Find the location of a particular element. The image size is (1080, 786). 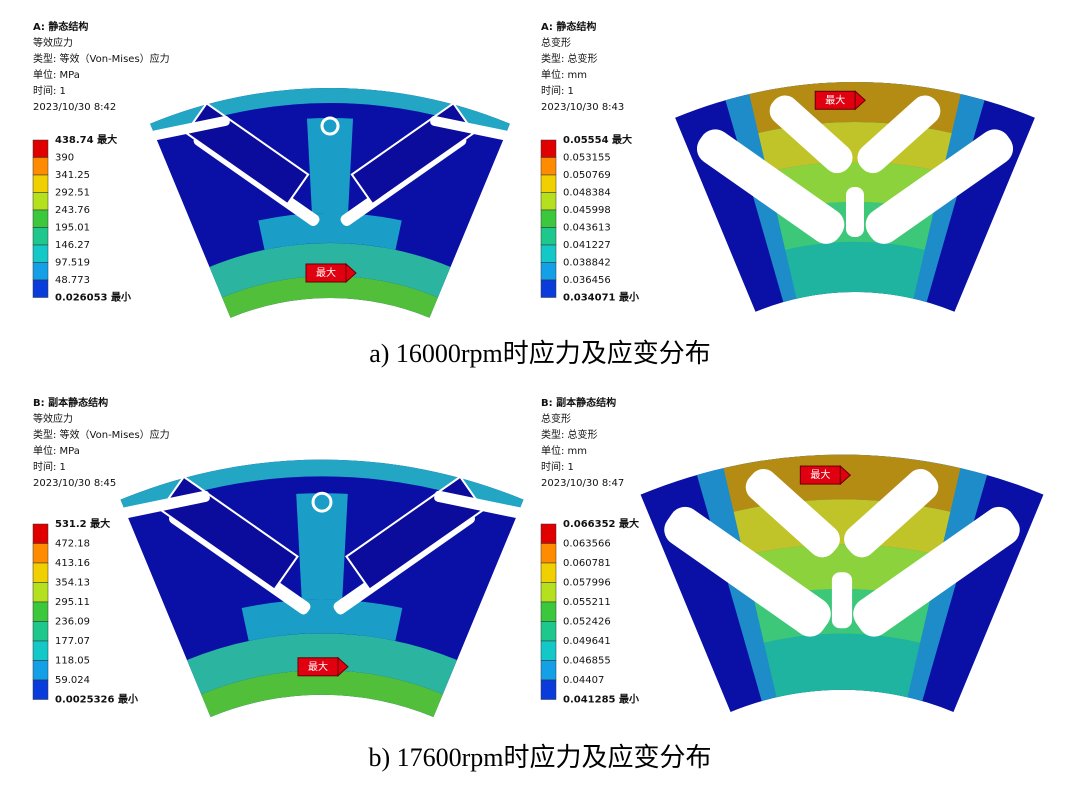

caption: a) 16000rpm时应力及应变分布 is located at coordinates (540, 353).